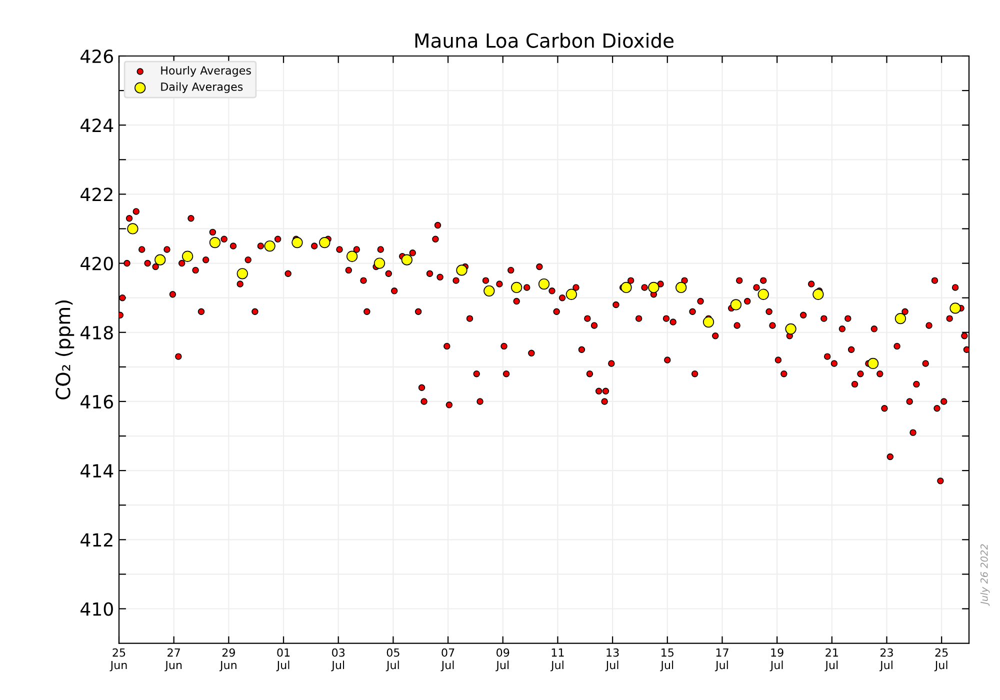 The height and width of the screenshot is (700, 1000). I want to click on text: July 26 2022, so click(985, 575).